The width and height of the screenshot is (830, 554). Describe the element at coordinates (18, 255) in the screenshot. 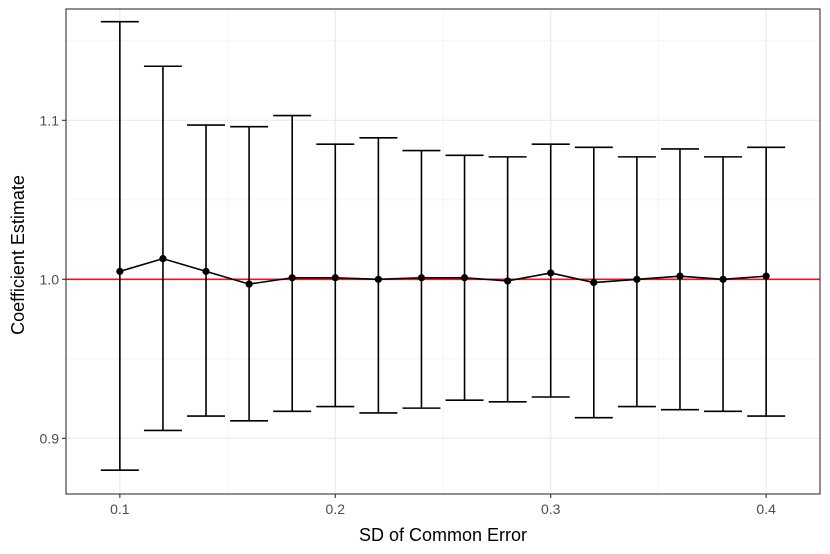

I see `y-axis-title: Coefficient Estimate` at that location.